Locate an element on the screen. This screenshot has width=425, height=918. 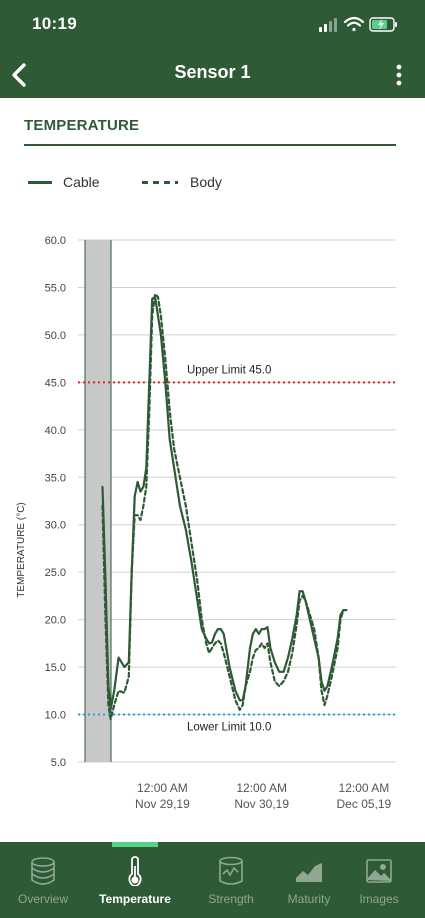
section-title: TEMPERATURE is located at coordinates (82, 125).